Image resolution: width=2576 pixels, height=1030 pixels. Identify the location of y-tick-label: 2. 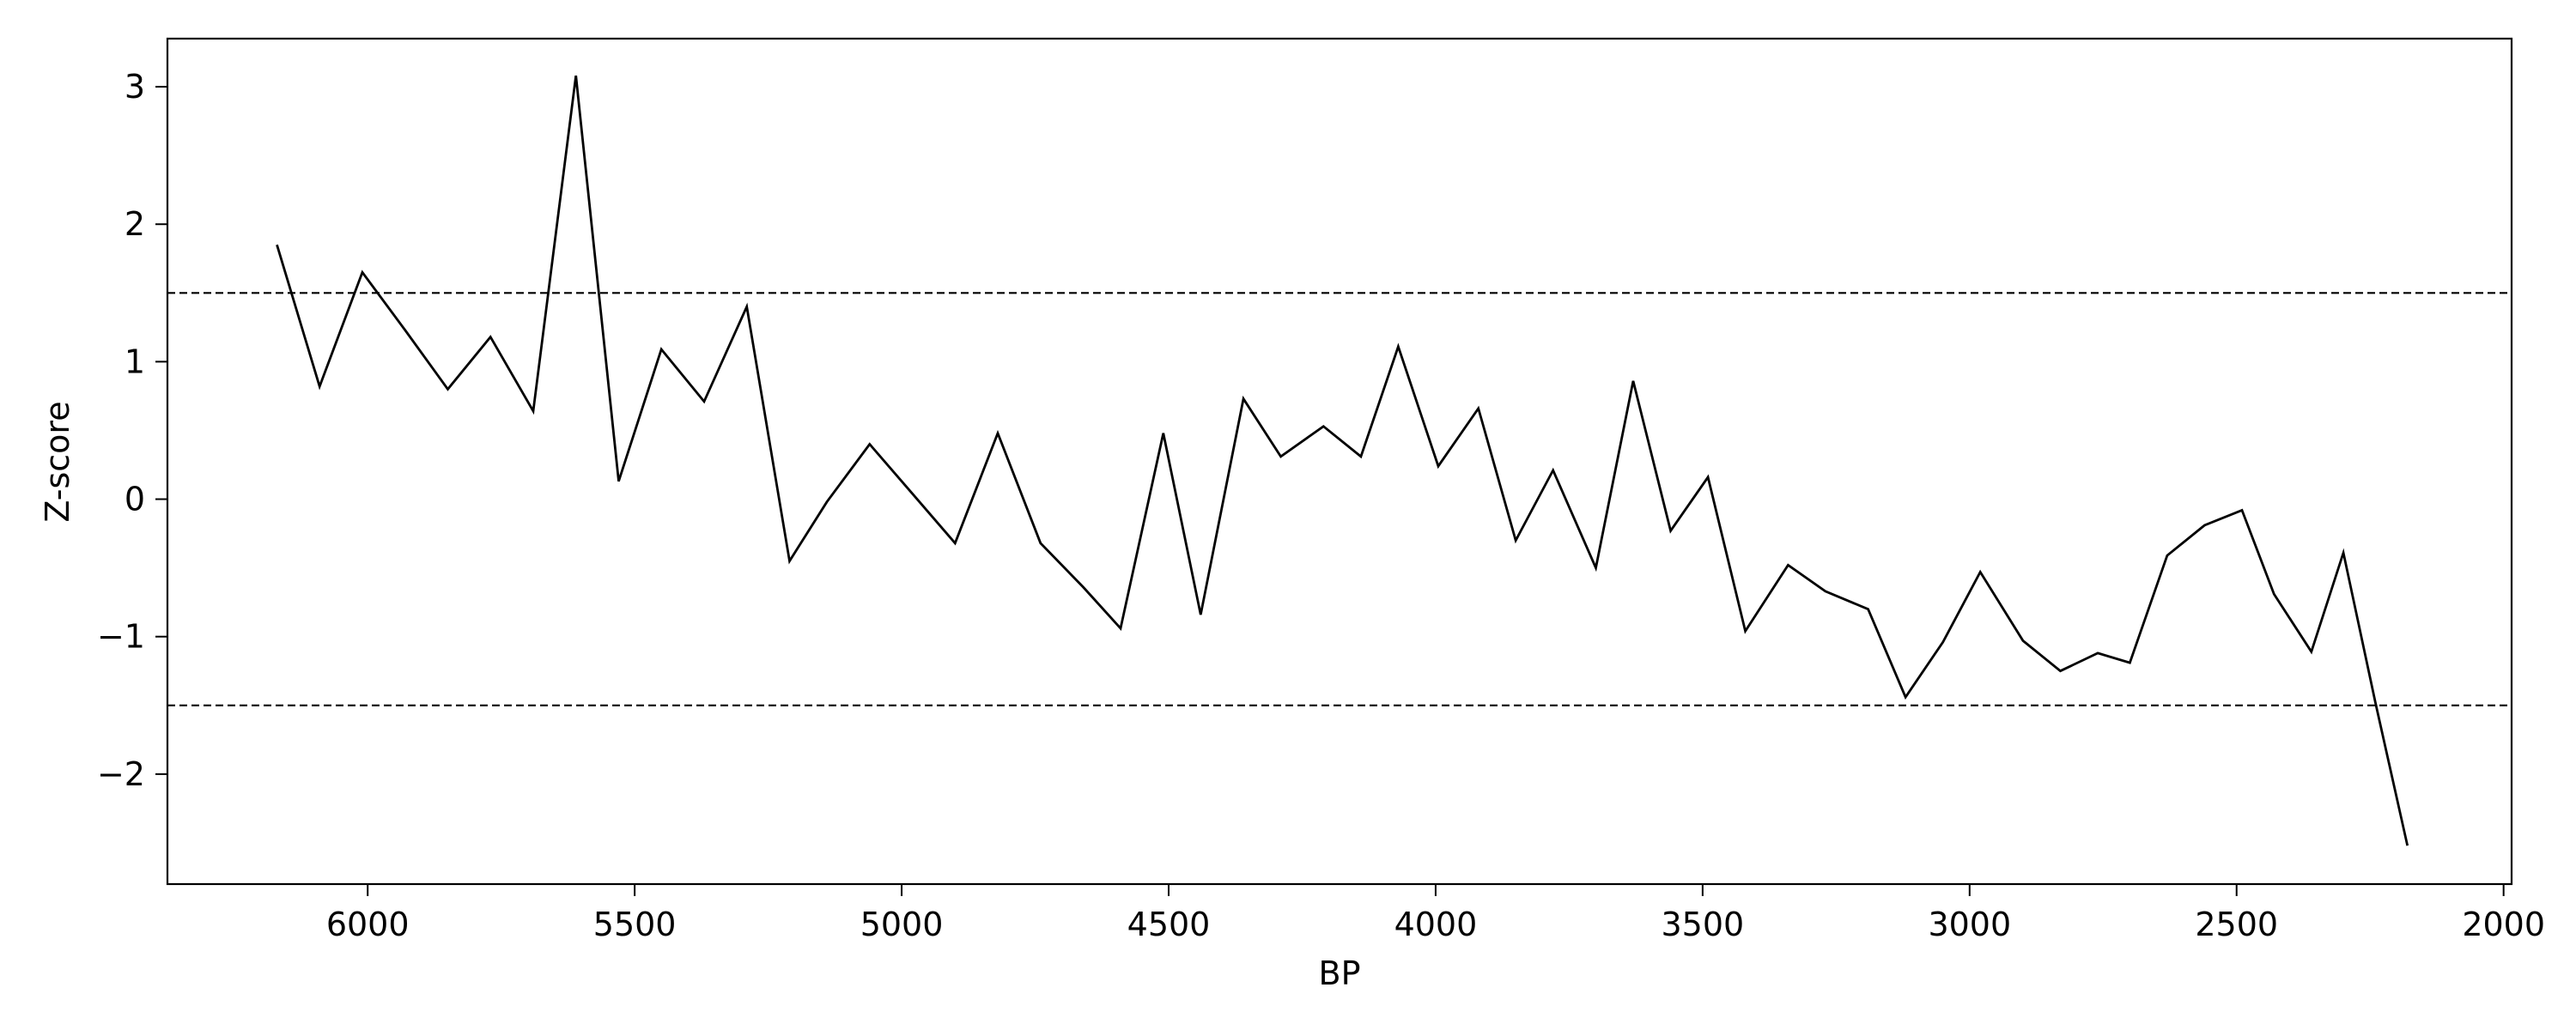
(135, 224).